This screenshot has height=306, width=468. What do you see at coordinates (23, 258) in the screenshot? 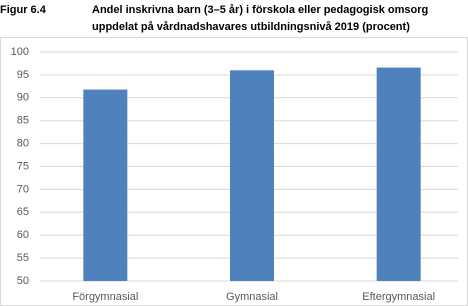
I see `y-tick-label: 55` at bounding box center [23, 258].